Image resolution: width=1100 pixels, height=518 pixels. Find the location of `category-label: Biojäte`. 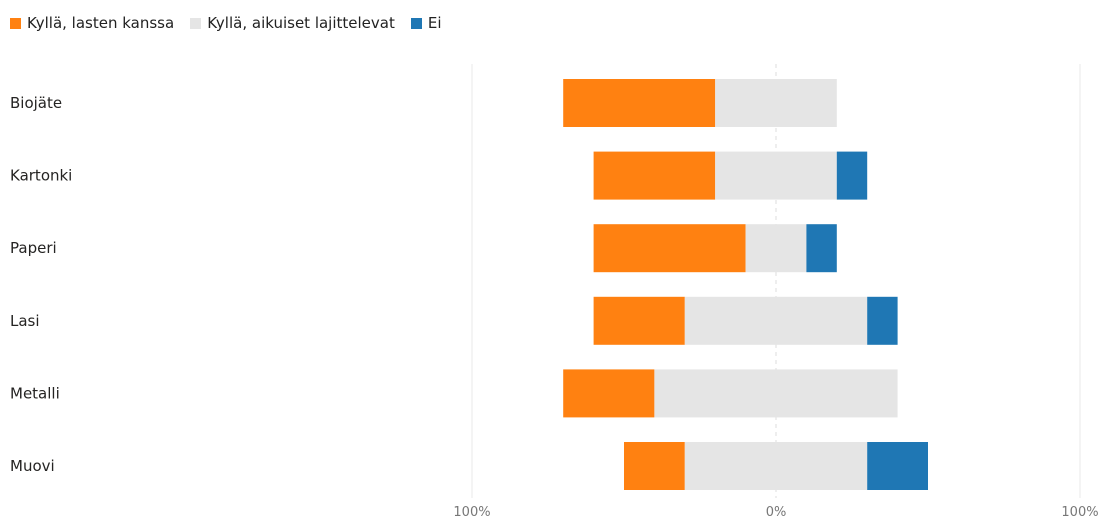

category-label: Biojäte is located at coordinates (36, 103).